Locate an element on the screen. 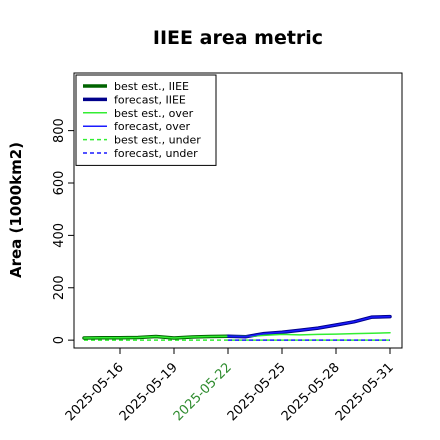  chart-title: IIEE area metric is located at coordinates (238, 38).